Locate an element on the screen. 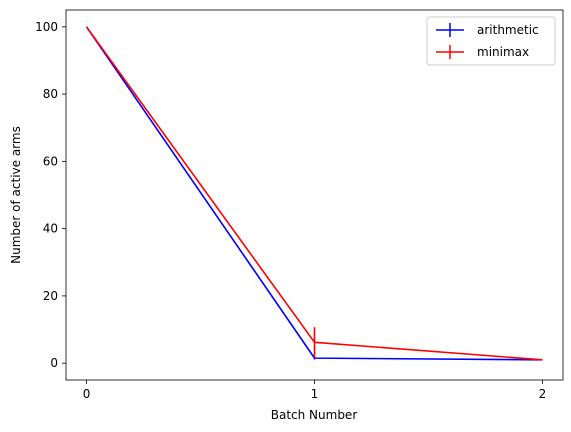  legend-frame is located at coordinates (491, 41).